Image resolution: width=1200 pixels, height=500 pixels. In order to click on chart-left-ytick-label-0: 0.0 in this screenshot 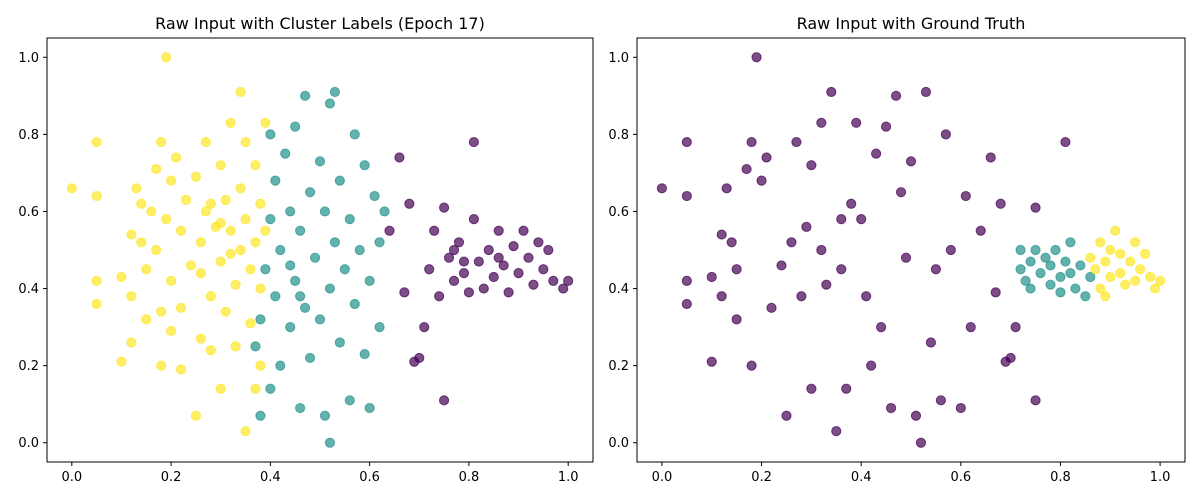, I will do `click(28, 443)`.